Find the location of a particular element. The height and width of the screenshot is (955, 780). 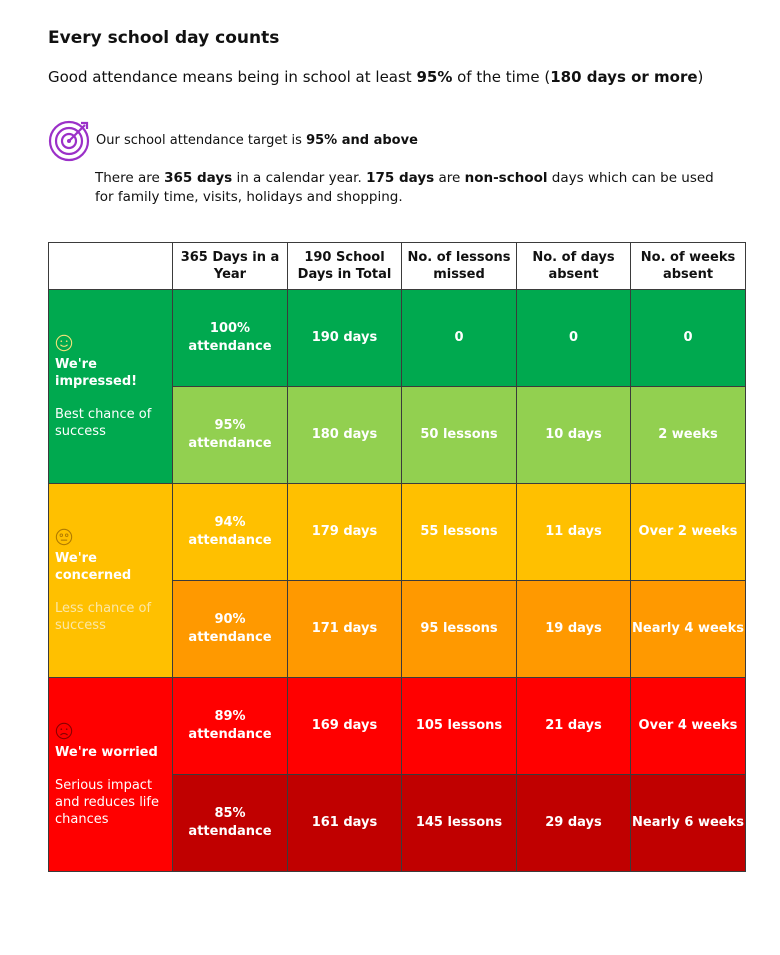

cell-lessons: 0 is located at coordinates (459, 338).